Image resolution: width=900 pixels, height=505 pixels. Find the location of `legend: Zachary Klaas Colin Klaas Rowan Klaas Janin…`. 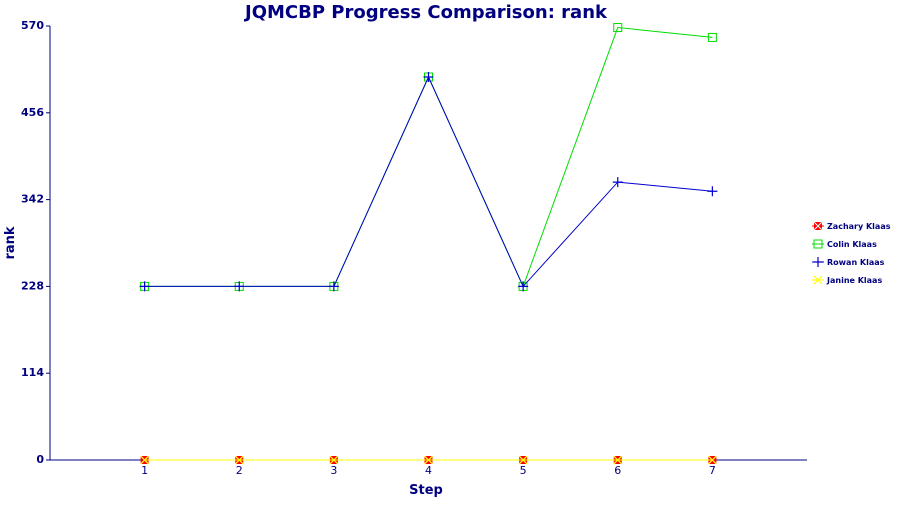

legend: Zachary Klaas Colin Klaas Rowan Klaas Janin… is located at coordinates (851, 253).